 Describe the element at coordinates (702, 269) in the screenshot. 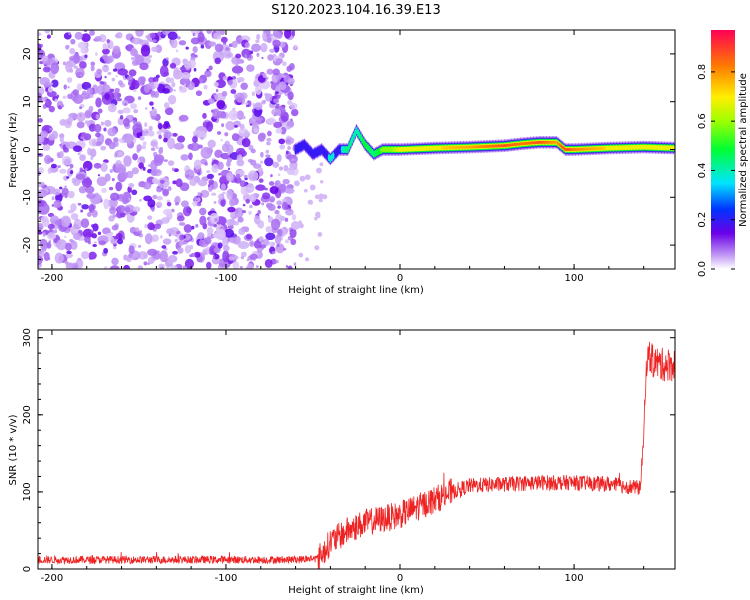

I see `colorbar-tick-label: 0.0` at that location.